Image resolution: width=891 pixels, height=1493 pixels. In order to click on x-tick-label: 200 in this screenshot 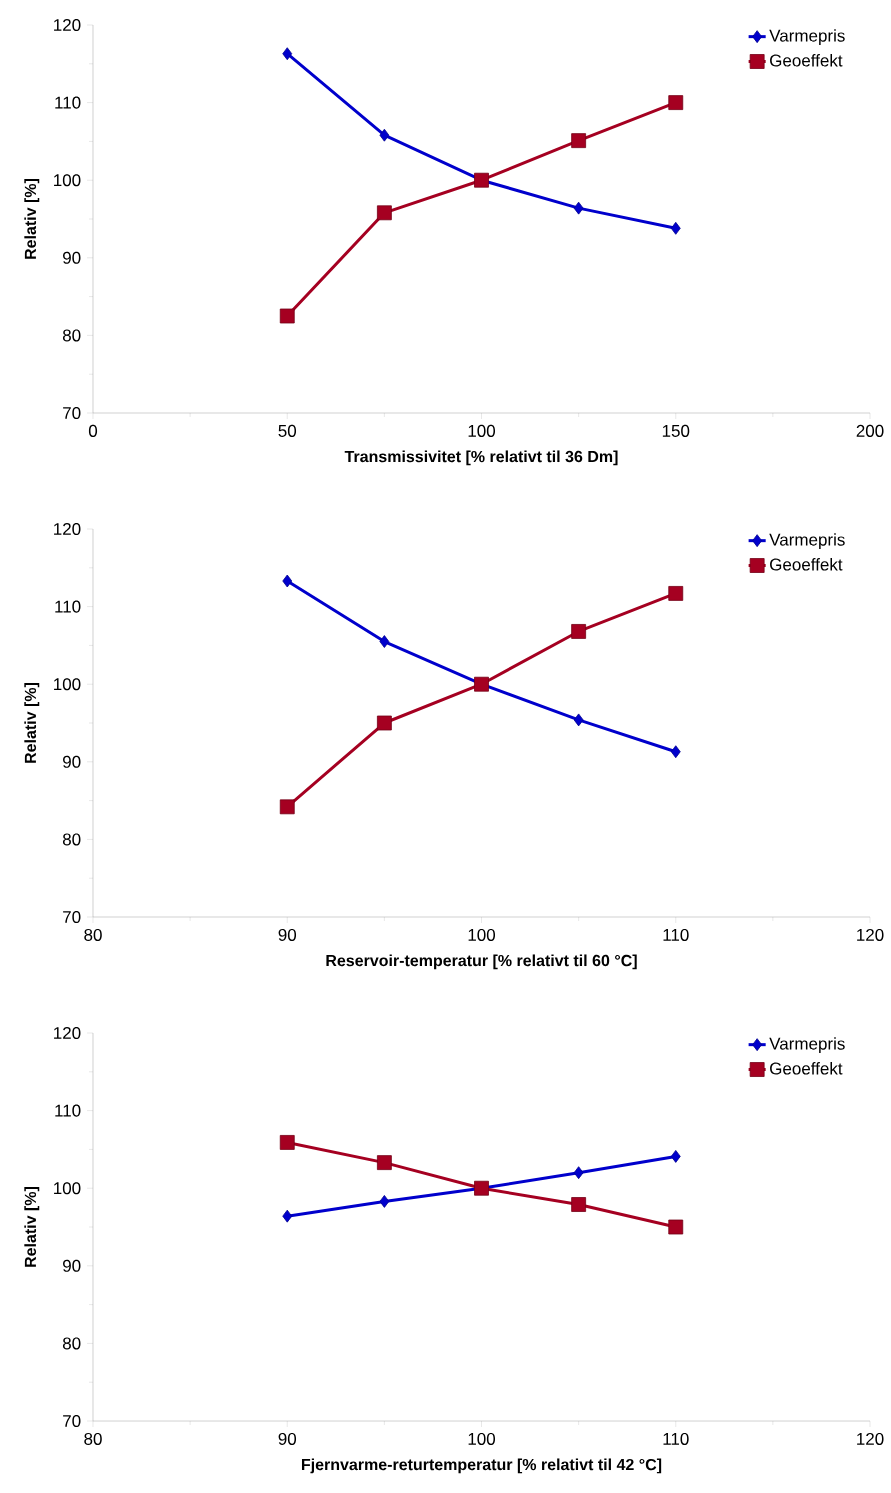, I will do `click(870, 430)`.